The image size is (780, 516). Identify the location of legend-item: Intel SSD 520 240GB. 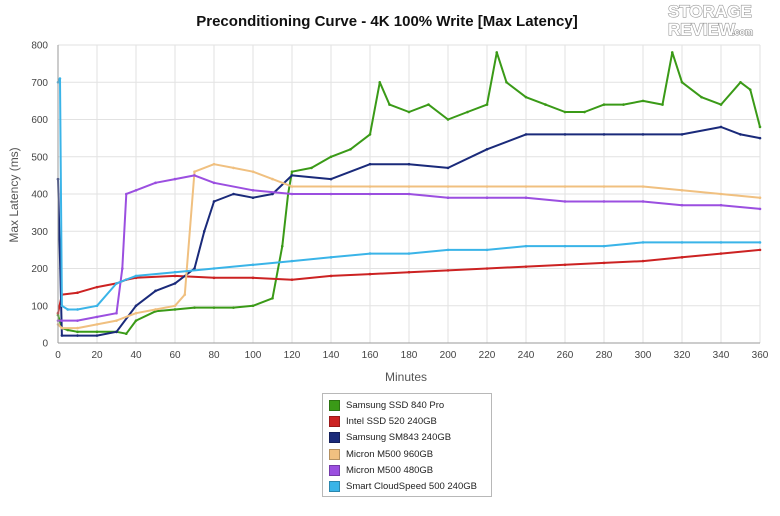
(407, 421).